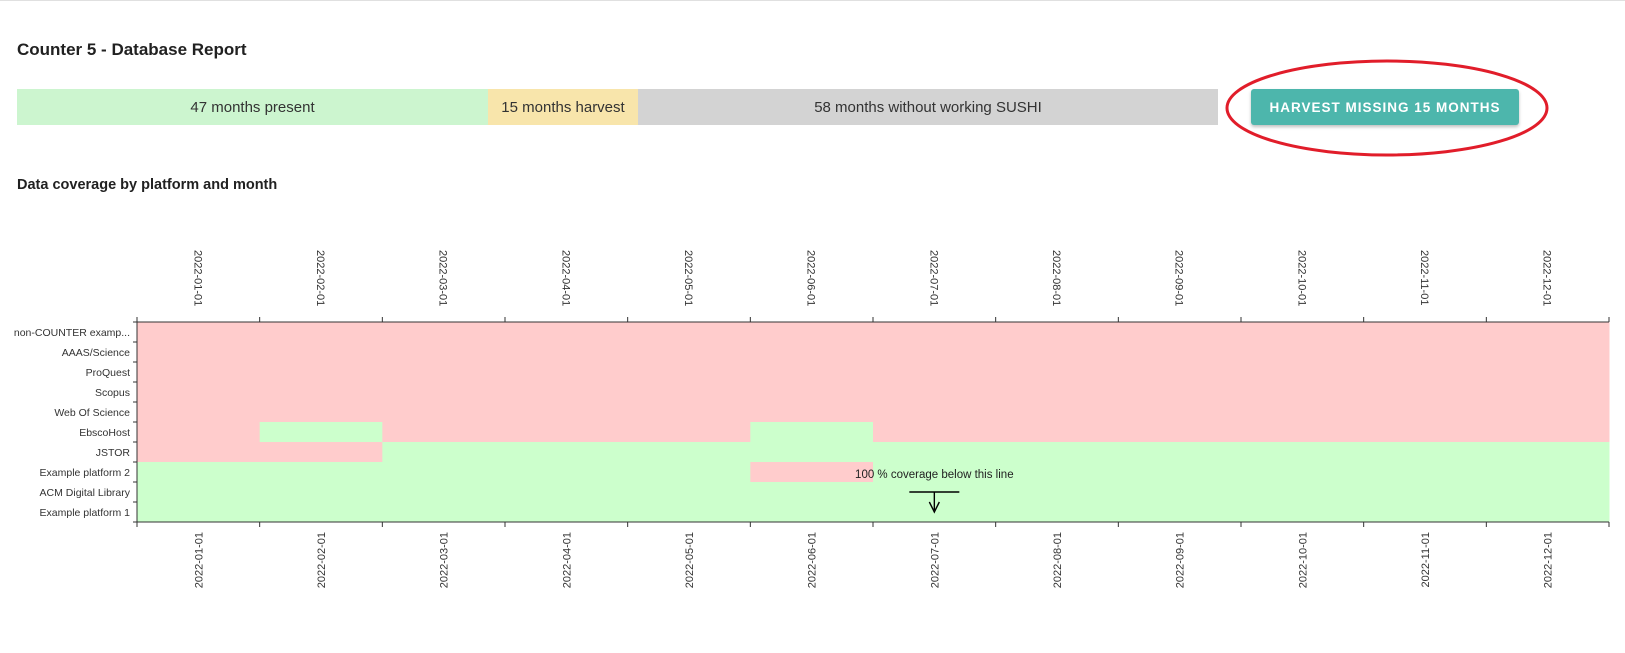 This screenshot has height=653, width=1625. What do you see at coordinates (1056, 278) in the screenshot?
I see `top-x-tick-label: 2022-08-01` at bounding box center [1056, 278].